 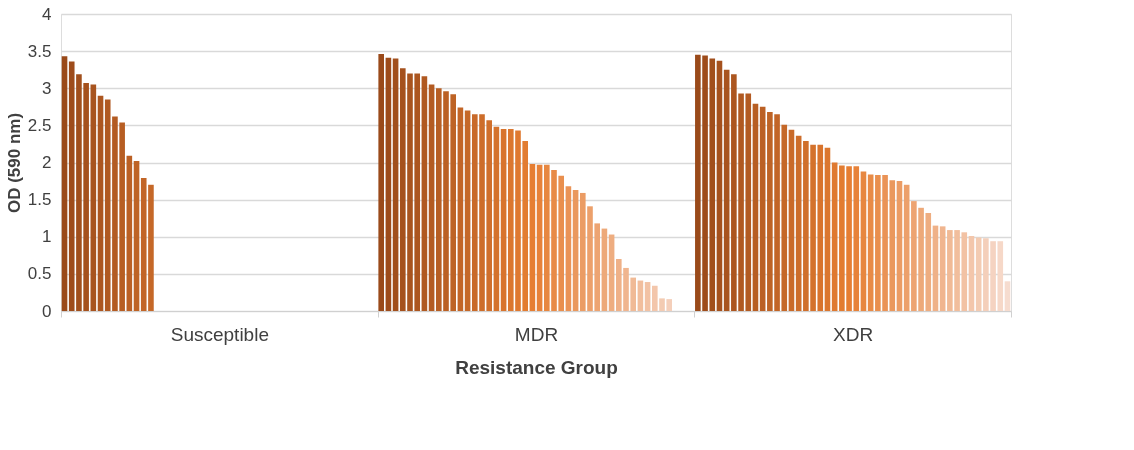 I want to click on y-tick-label: 1, so click(x=47, y=237).